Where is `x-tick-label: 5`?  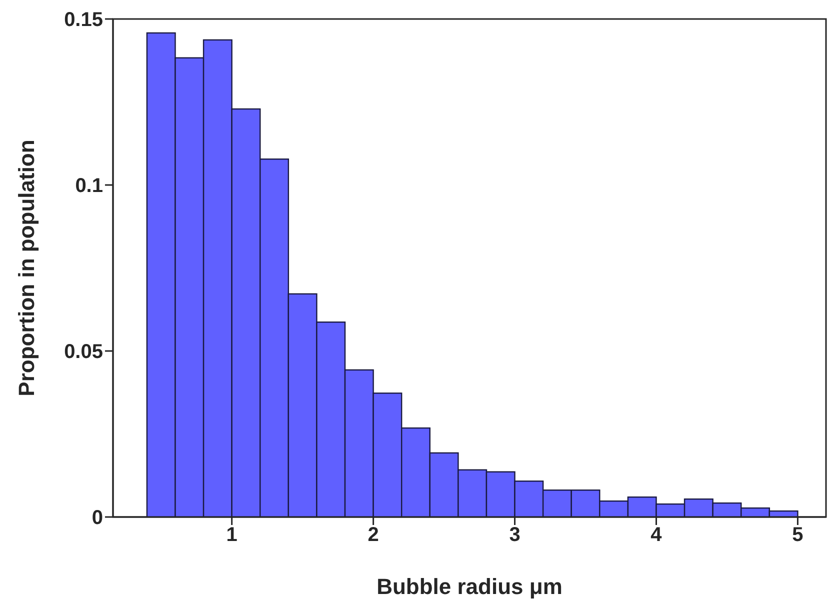
x-tick-label: 5 is located at coordinates (798, 535).